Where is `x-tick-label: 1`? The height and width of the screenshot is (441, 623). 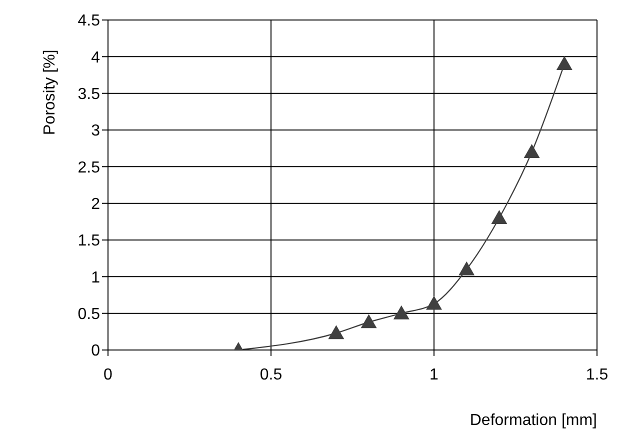
x-tick-label: 1 is located at coordinates (434, 375).